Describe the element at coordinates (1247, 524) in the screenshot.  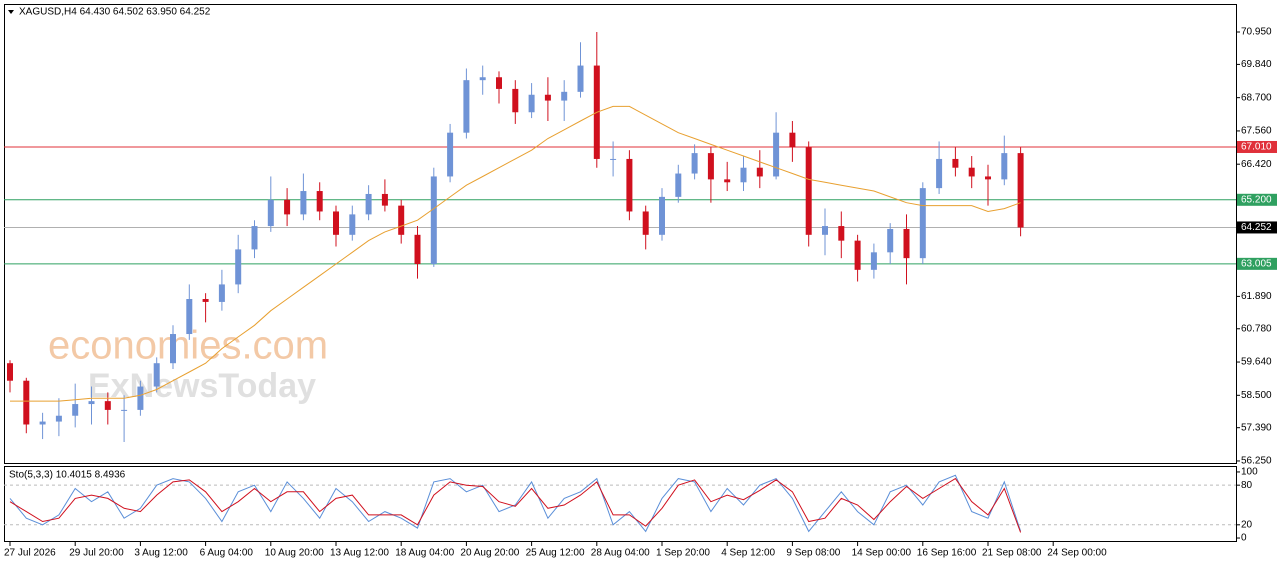
I see `stoch-tick-label: 20` at that location.